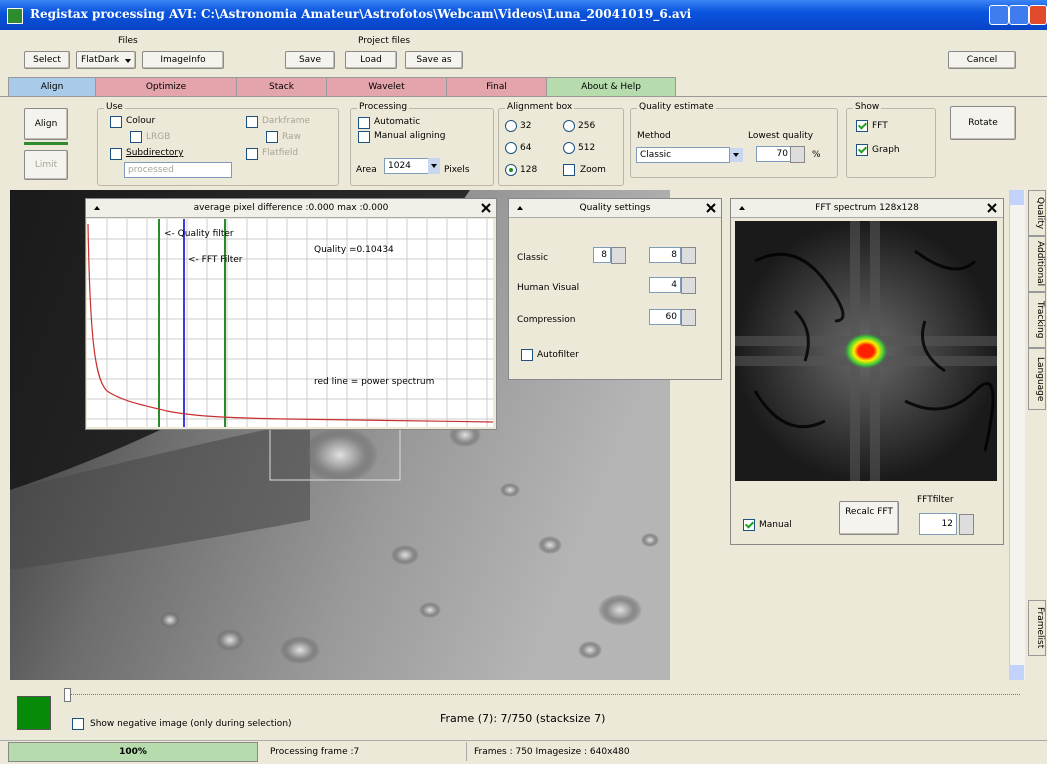 Image resolution: width=1047 pixels, height=764 pixels. What do you see at coordinates (569, 170) in the screenshot?
I see `zoom-checkbox` at bounding box center [569, 170].